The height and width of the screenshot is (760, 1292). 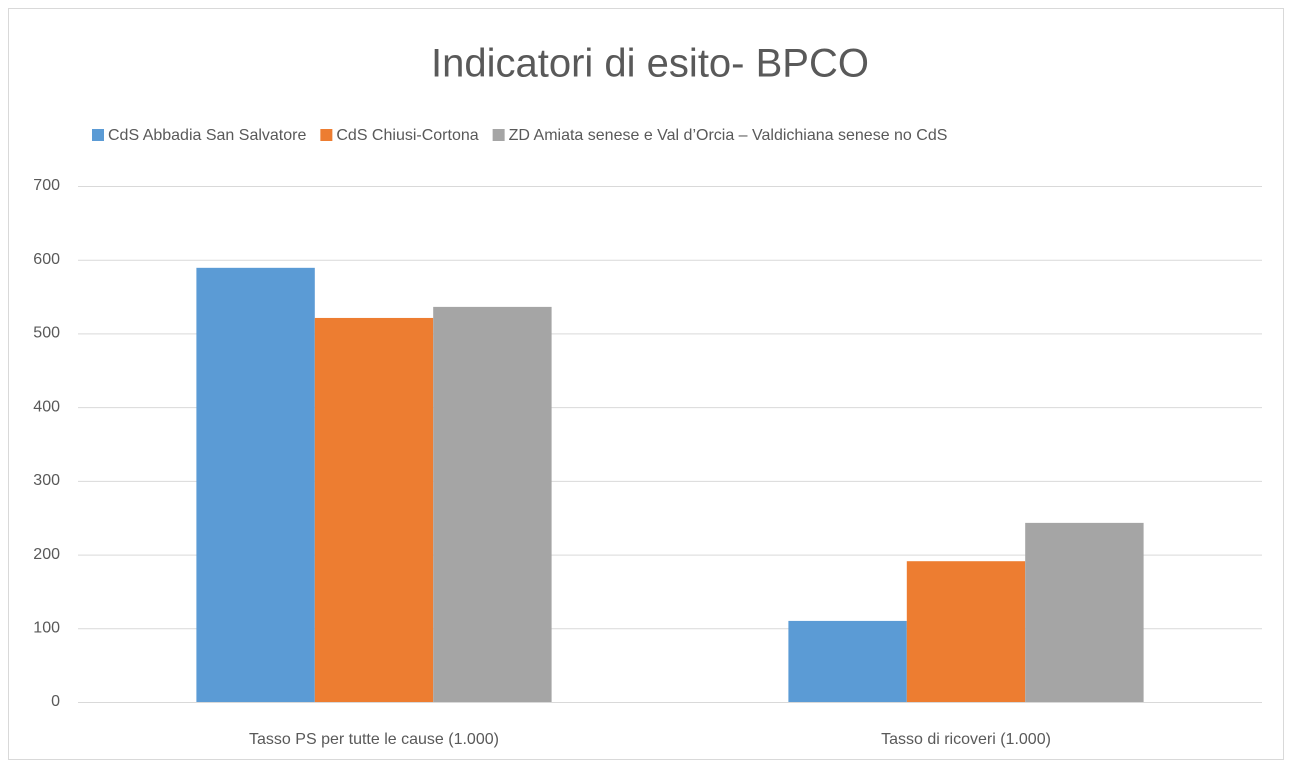 What do you see at coordinates (46, 333) in the screenshot?
I see `y-tick-label: 500` at bounding box center [46, 333].